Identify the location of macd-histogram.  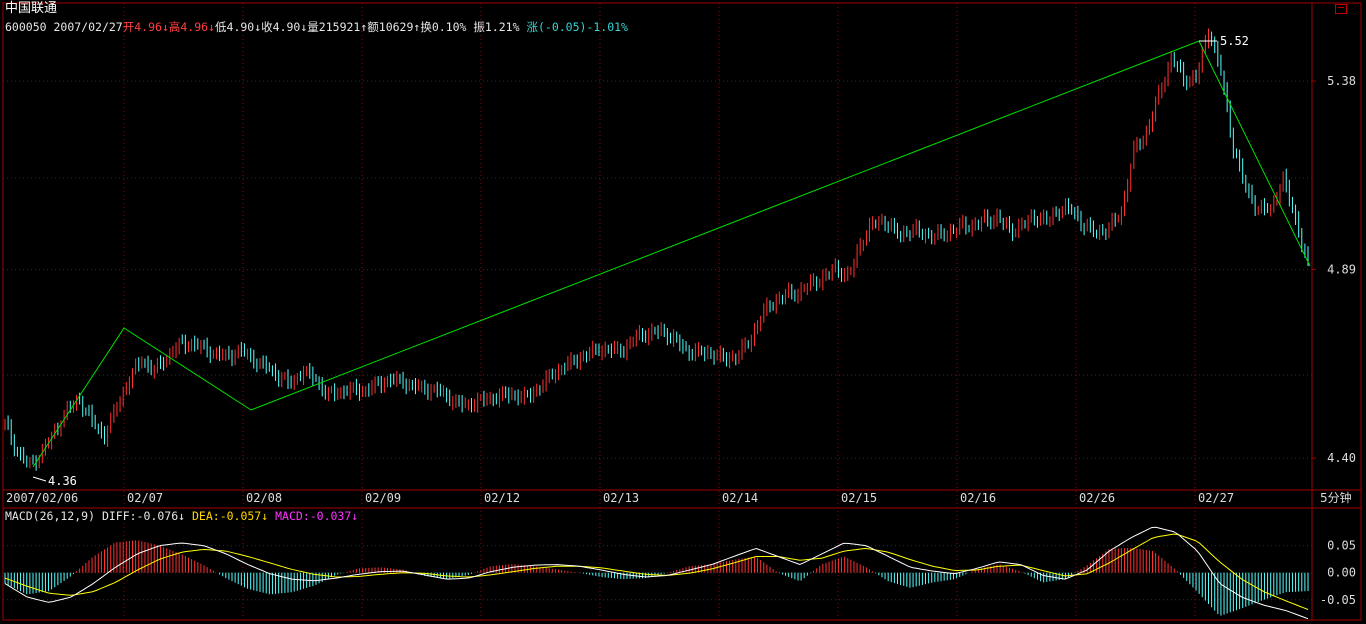
(656, 578).